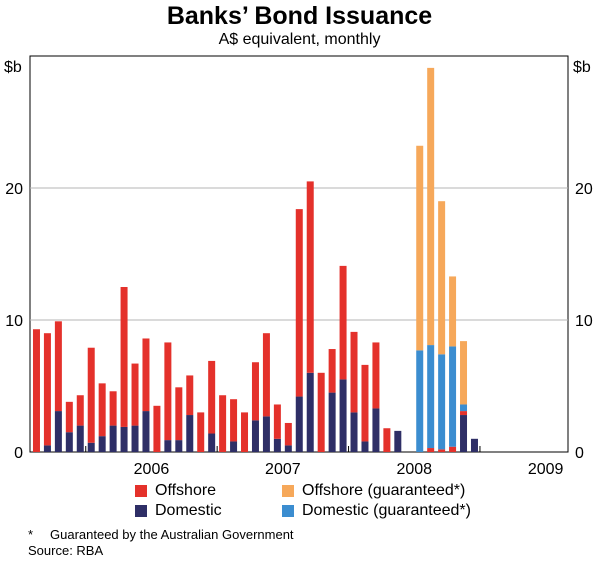 The height and width of the screenshot is (561, 599). What do you see at coordinates (141, 491) in the screenshot?
I see `legend-swatch-offshore` at bounding box center [141, 491].